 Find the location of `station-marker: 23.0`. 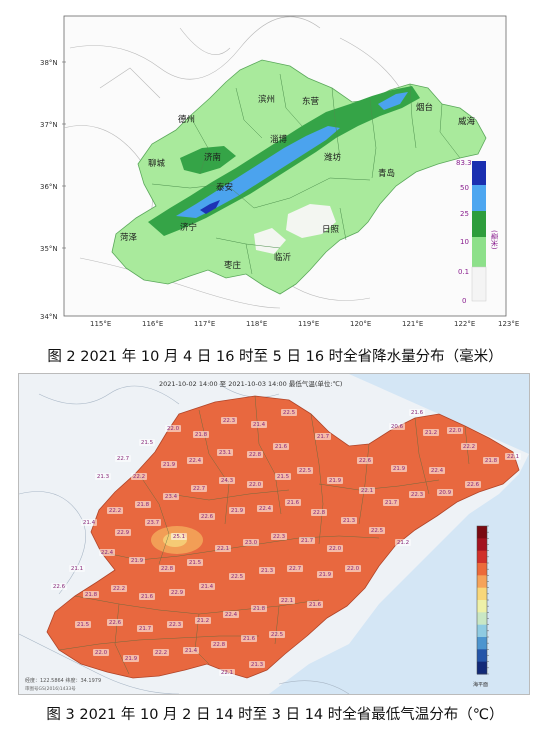

station-marker: 23.0 is located at coordinates (251, 542).